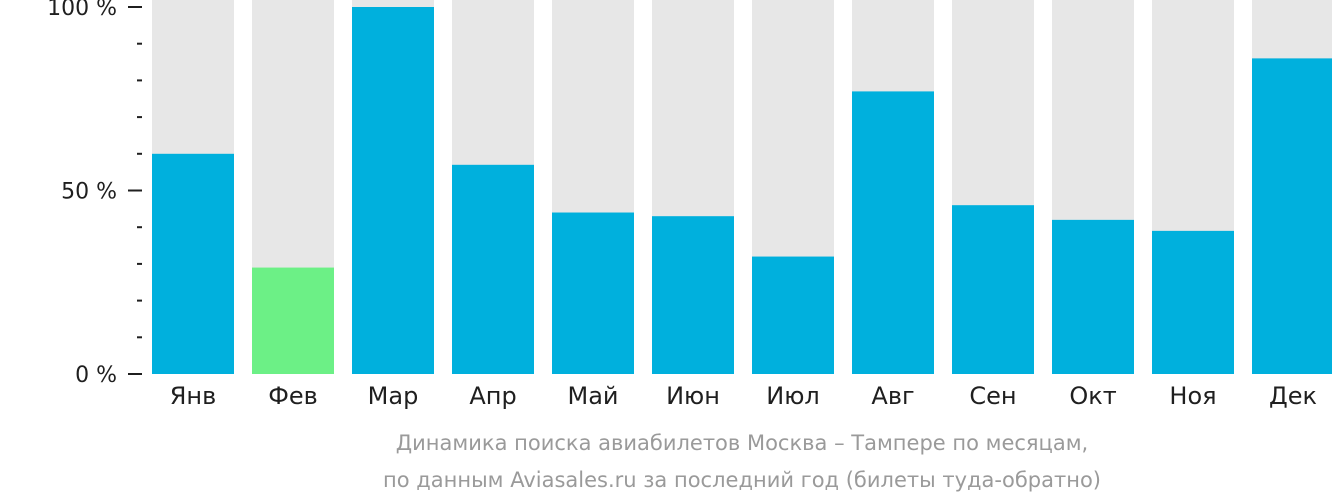 The image size is (1332, 502). Describe the element at coordinates (743, 396) in the screenshot. I see `x-axis-labels: Янв Фев Мар Апр Май Июн Июл Авг Сен Окт Ноя Дек` at that location.